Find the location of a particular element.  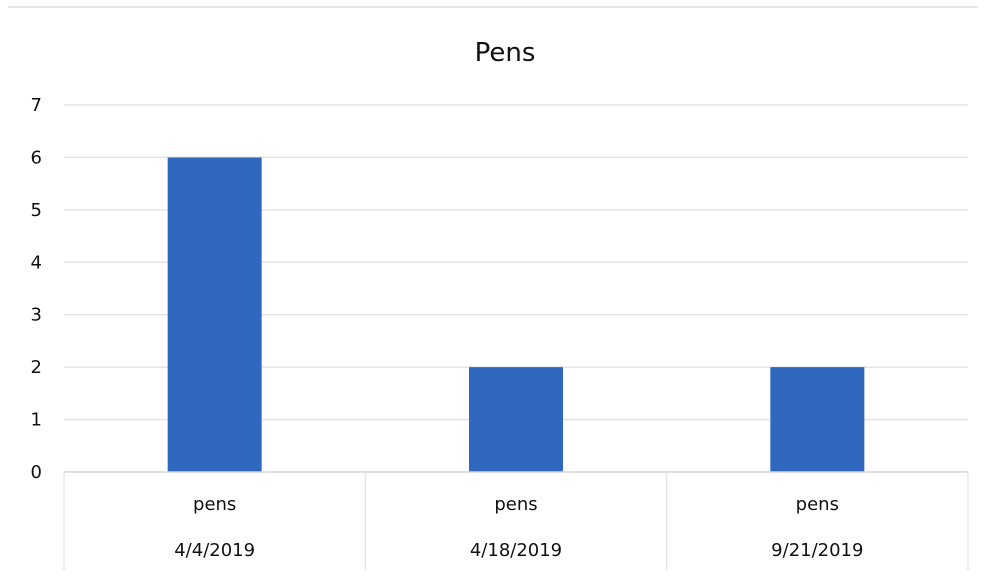

y-axis-ticks: 0 1 2 3 4 5 6 7 is located at coordinates (36, 289).